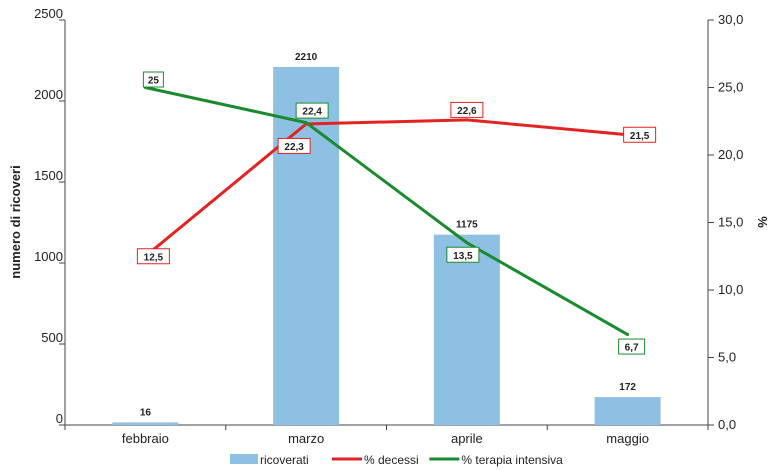 Image resolution: width=768 pixels, height=471 pixels. I want to click on y-left-axis-label: numero di ricoveri, so click(15, 221).